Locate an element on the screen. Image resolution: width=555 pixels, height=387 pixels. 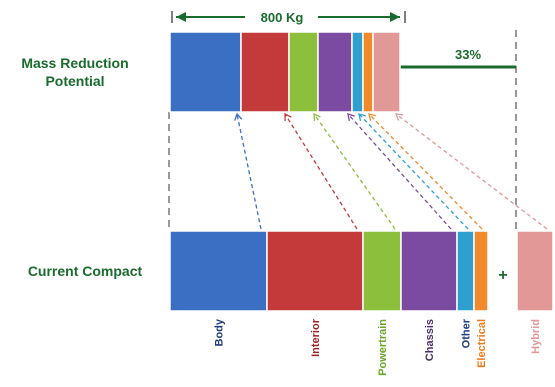
connector-powertrain is located at coordinates (354, 171).